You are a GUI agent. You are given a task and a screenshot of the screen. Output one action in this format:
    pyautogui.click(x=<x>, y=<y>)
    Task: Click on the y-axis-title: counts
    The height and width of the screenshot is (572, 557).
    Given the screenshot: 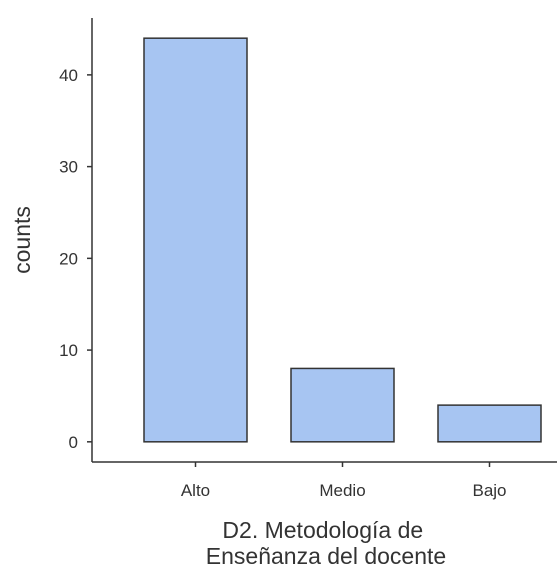 What is the action you would take?
    pyautogui.click(x=22, y=240)
    